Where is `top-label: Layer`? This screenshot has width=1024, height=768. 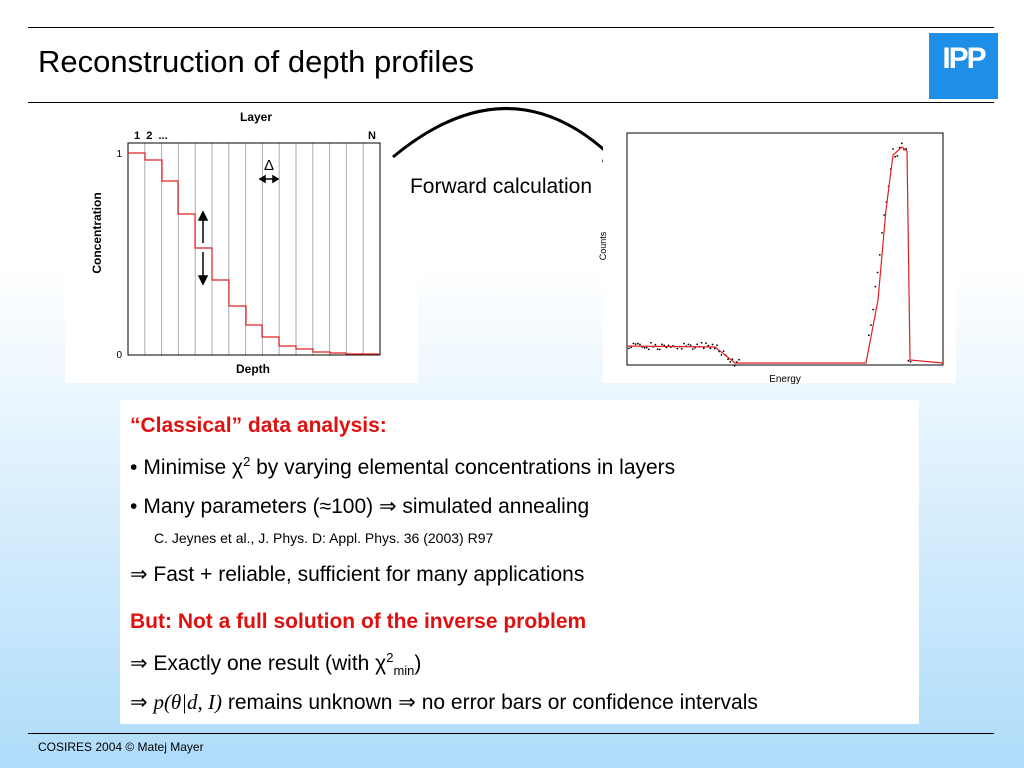 top-label: Layer is located at coordinates (256, 117).